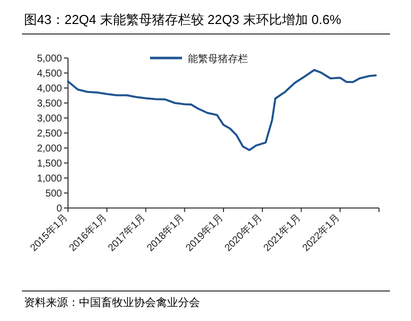 The width and height of the screenshot is (411, 321). What do you see at coordinates (49, 134) in the screenshot?
I see `y-tick-label: 2,500` at bounding box center [49, 134].